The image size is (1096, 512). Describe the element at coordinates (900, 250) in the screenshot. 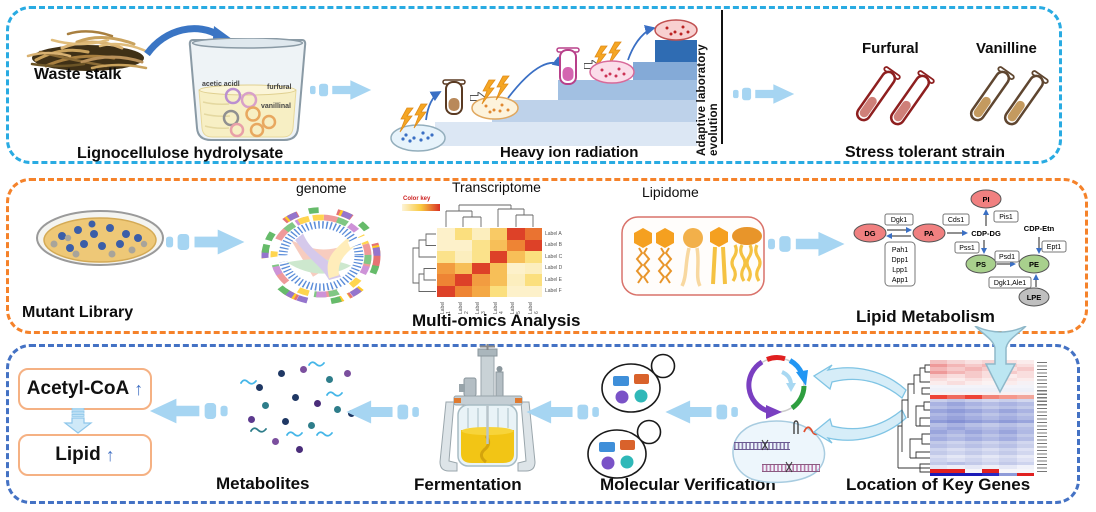

I see `enzyme-pah1: Pah1` at that location.